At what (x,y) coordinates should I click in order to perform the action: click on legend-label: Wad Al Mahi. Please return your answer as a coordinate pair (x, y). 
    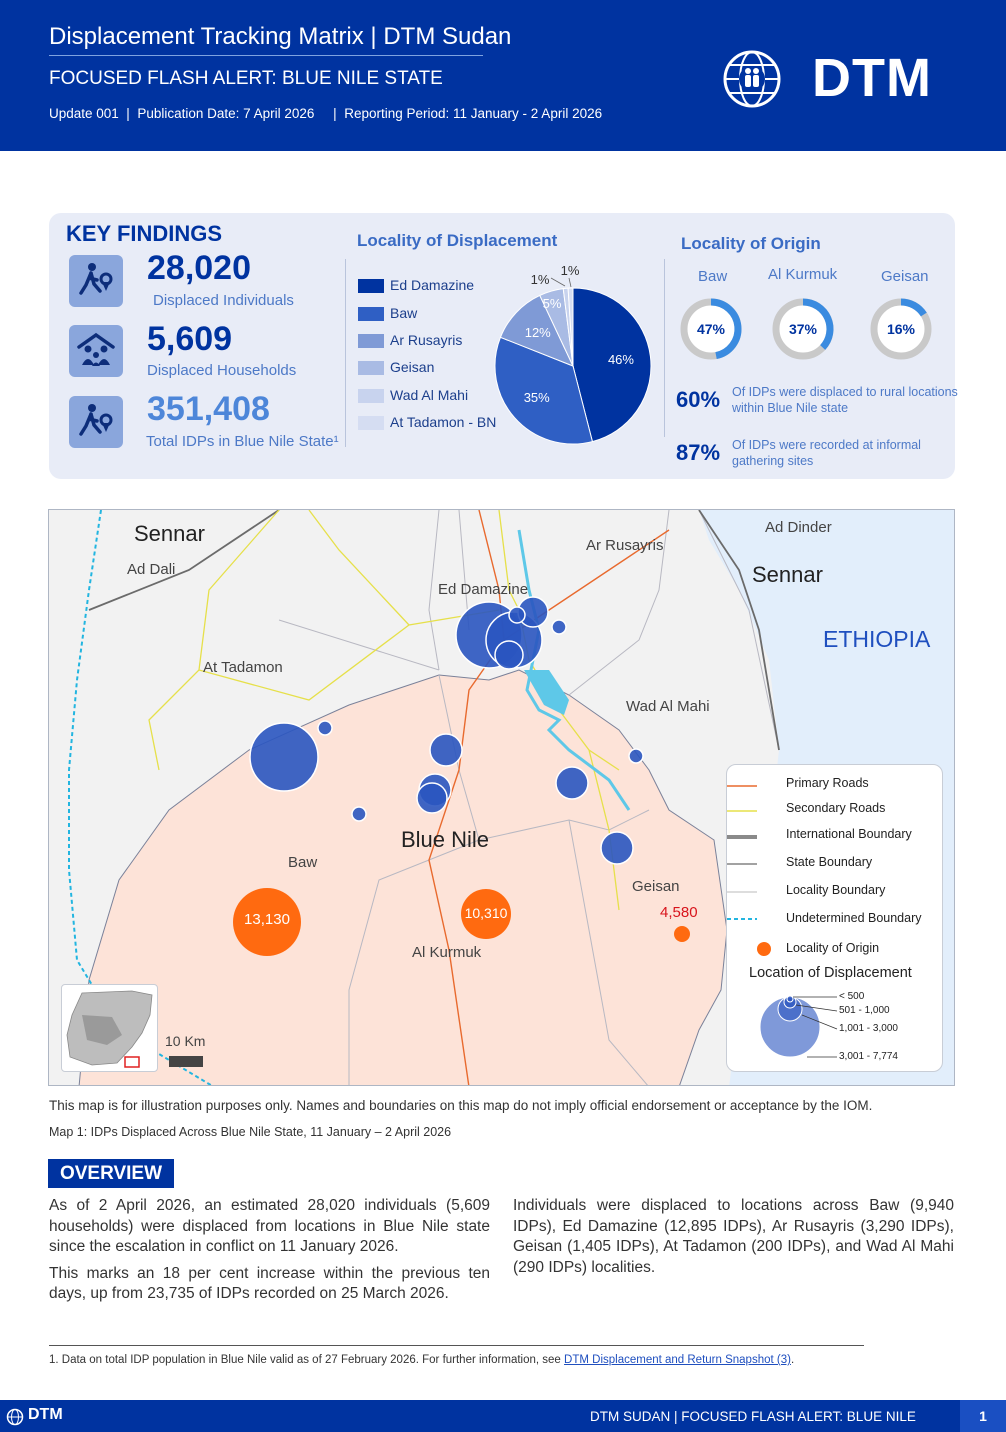
    Looking at the image, I should click on (429, 395).